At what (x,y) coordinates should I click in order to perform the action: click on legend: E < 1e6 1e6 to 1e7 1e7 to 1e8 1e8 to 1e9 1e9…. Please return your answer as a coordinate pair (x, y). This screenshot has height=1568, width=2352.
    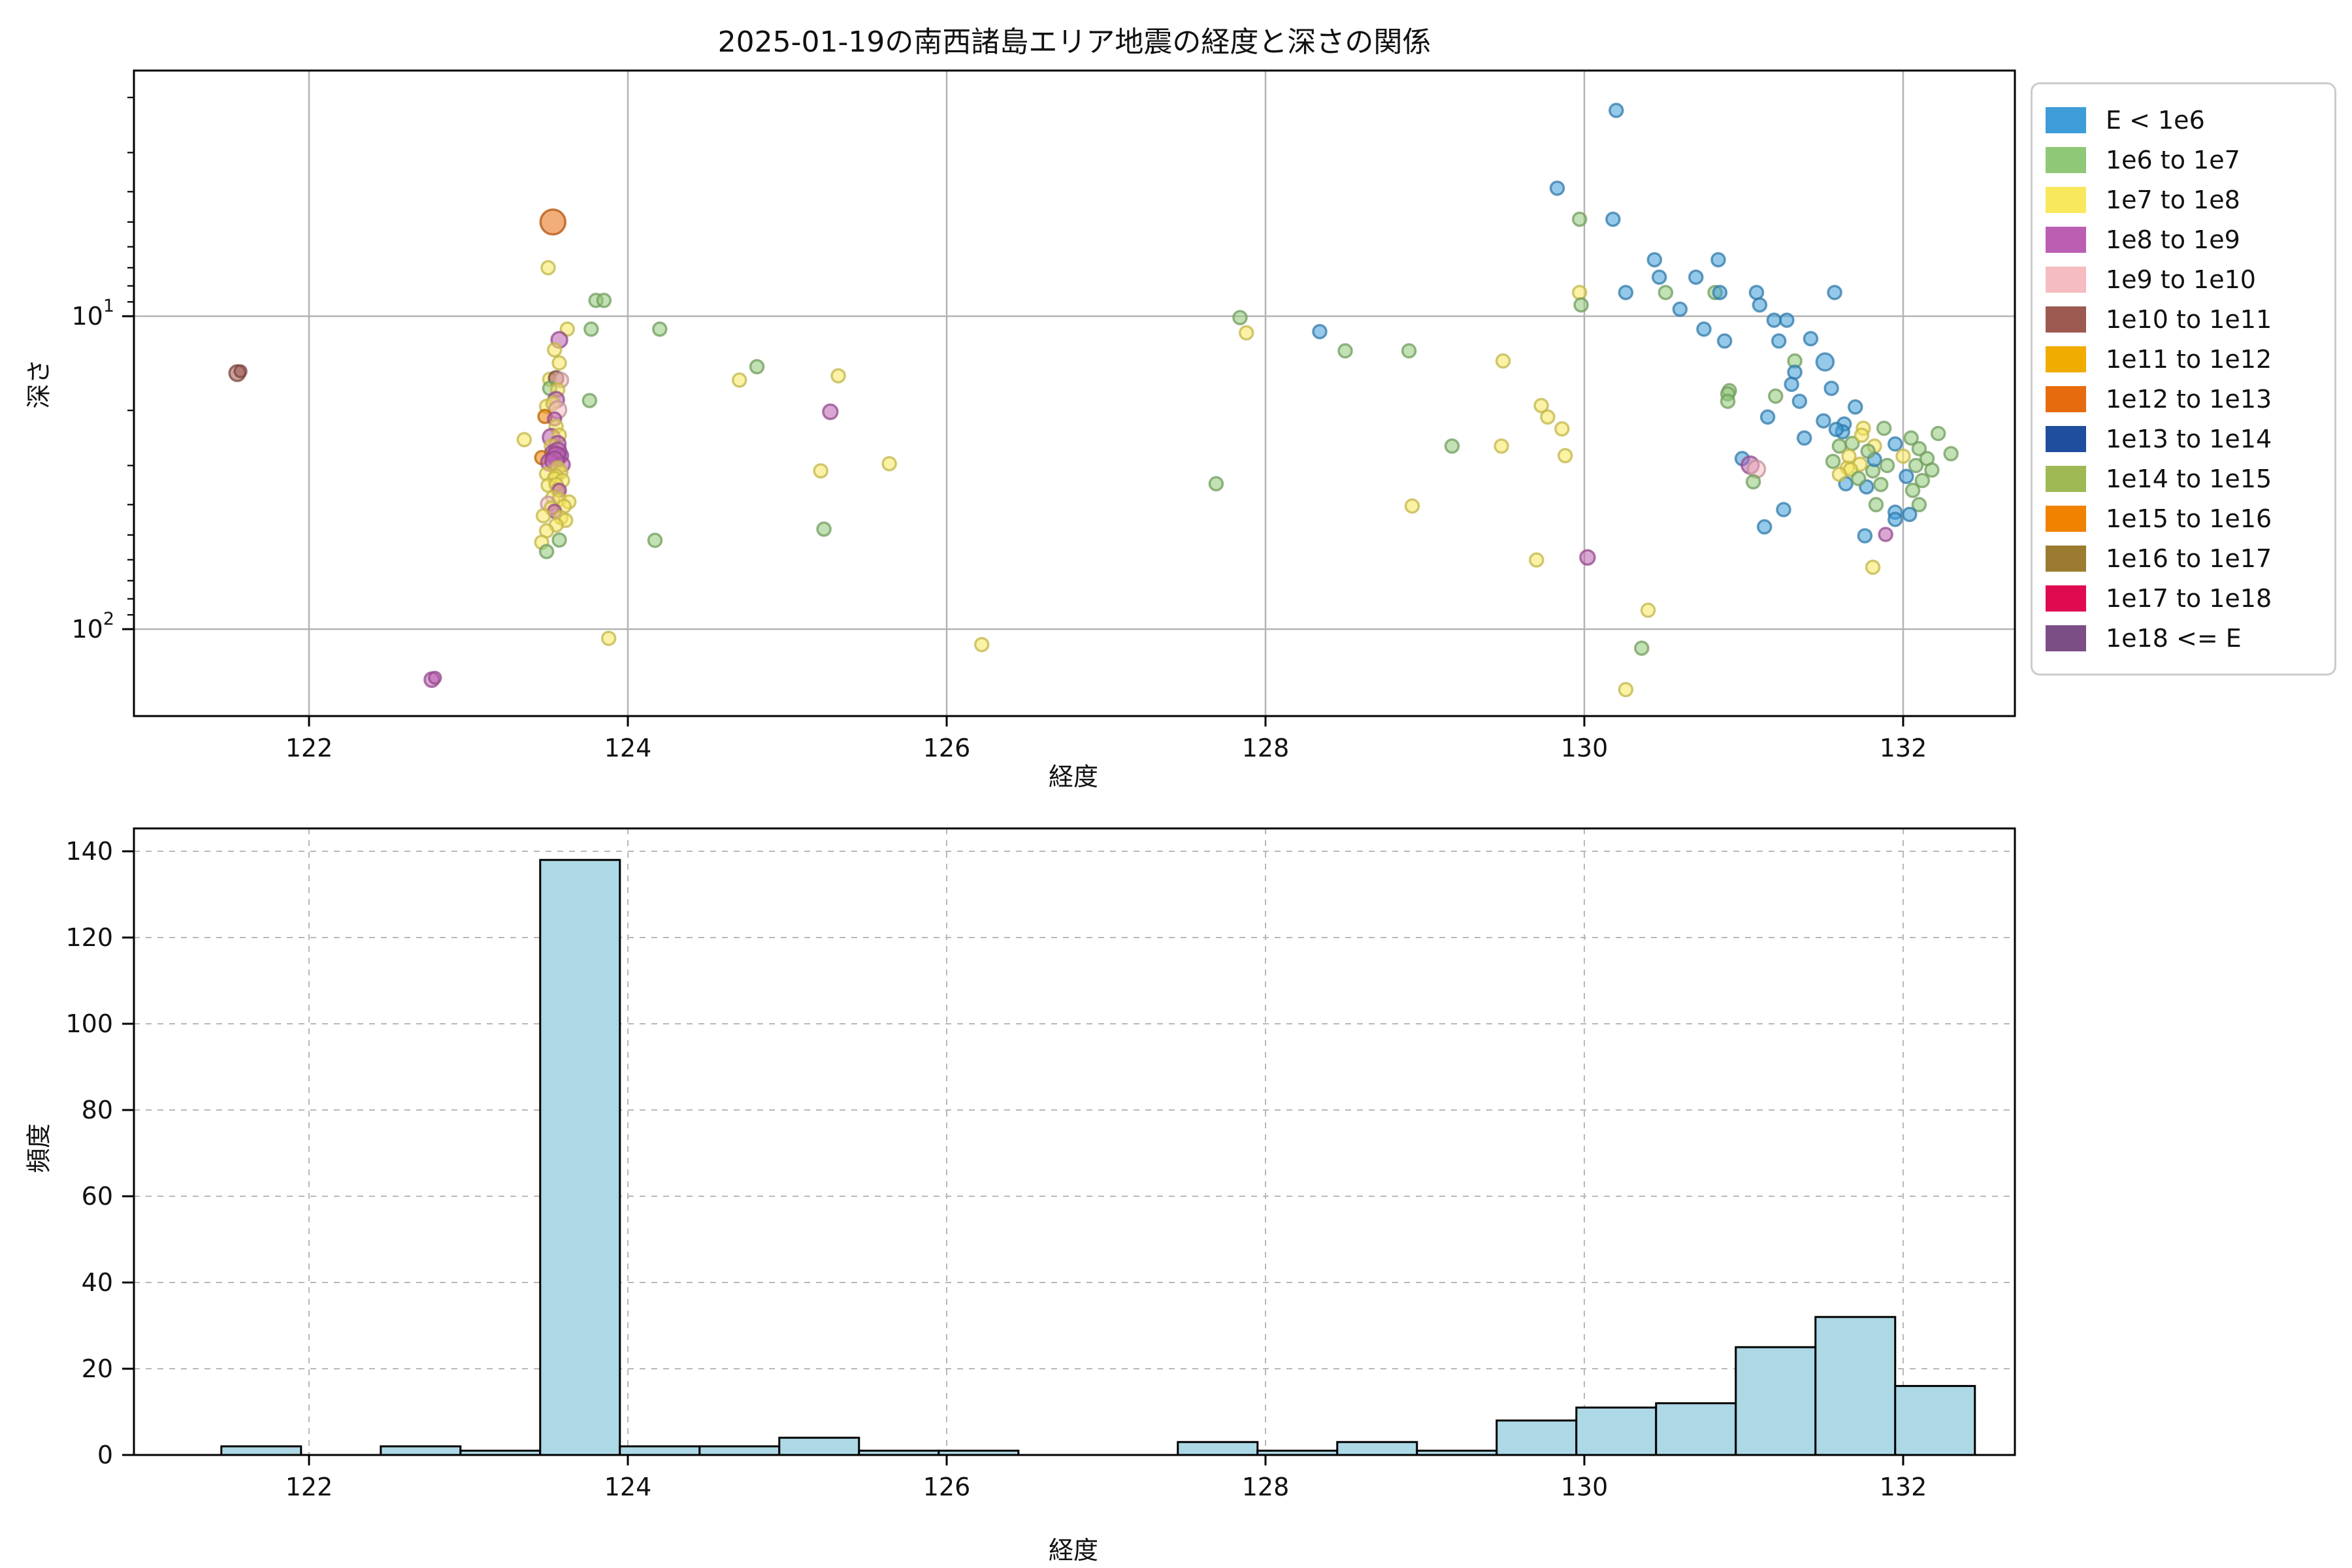
    Looking at the image, I should click on (2183, 379).